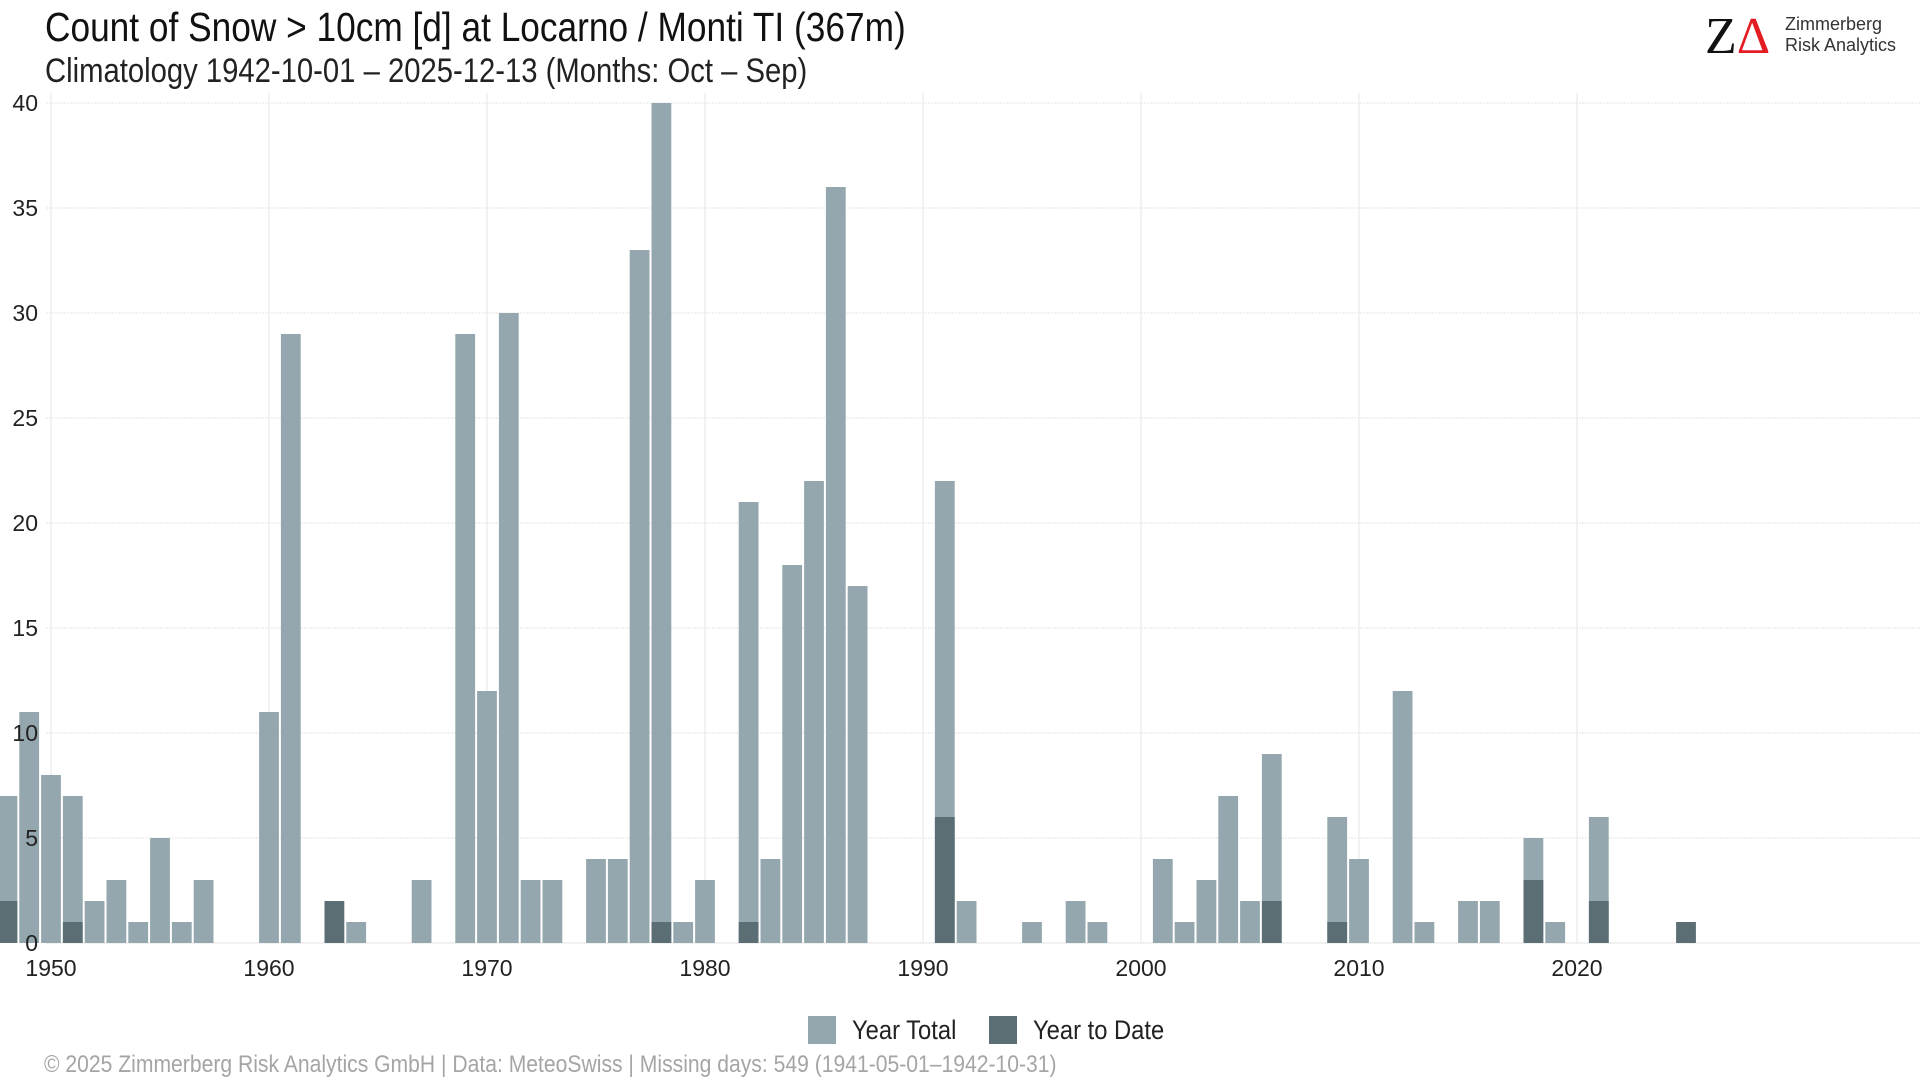 The width and height of the screenshot is (1920, 1080). What do you see at coordinates (835, 565) in the screenshot?
I see `bar-year-total-1986` at bounding box center [835, 565].